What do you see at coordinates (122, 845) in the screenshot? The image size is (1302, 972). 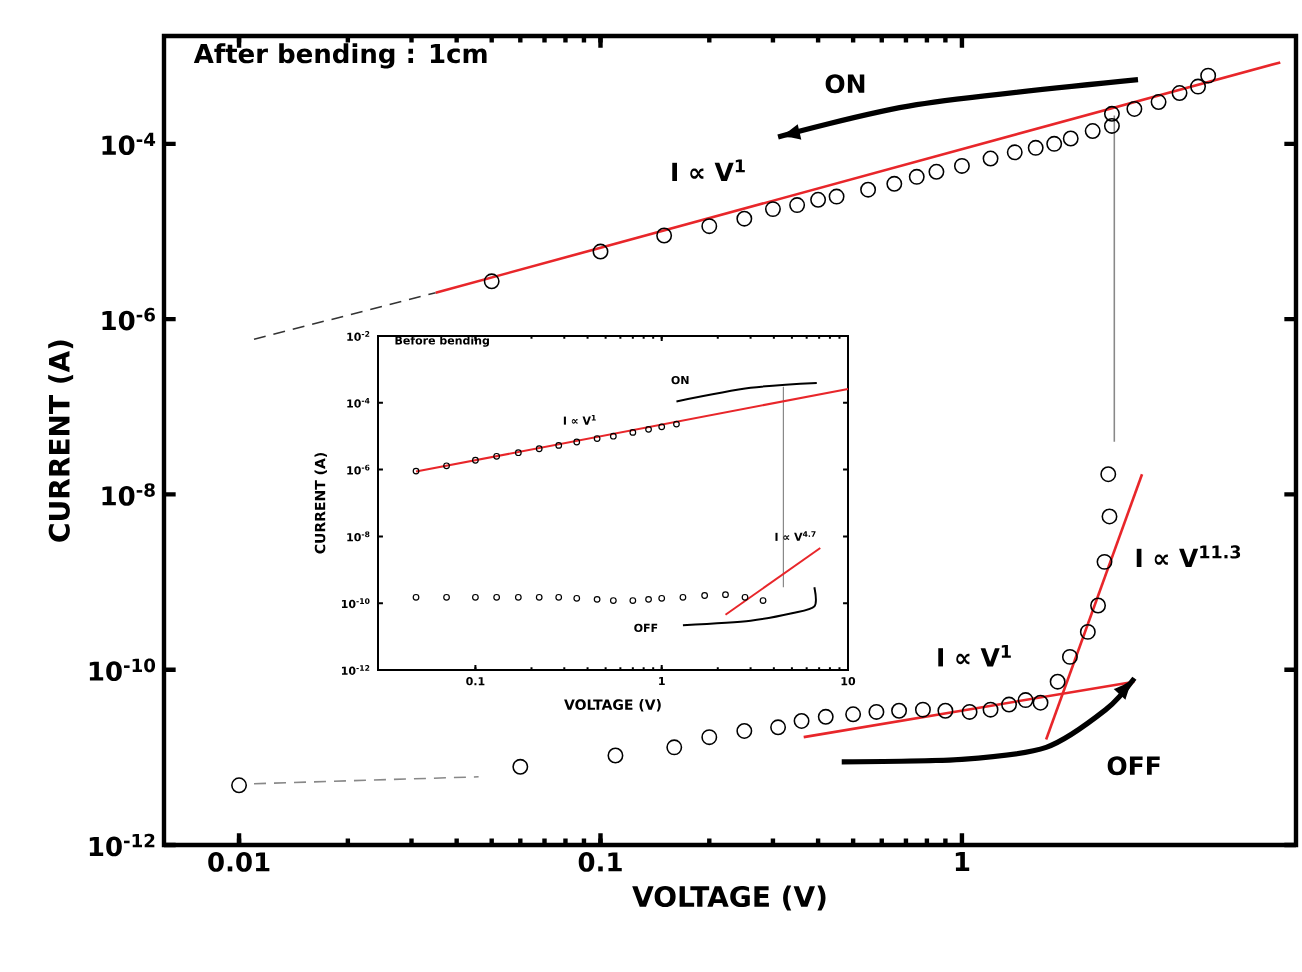 I see `y-tick-label: 10$^{-12}$` at bounding box center [122, 845].